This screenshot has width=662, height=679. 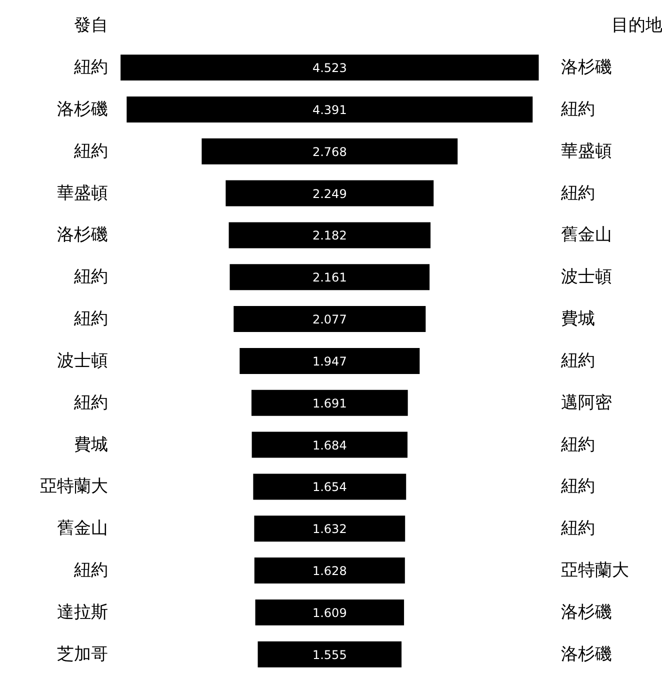 What do you see at coordinates (329, 613) in the screenshot?
I see `data-label: 1.609` at bounding box center [329, 613].